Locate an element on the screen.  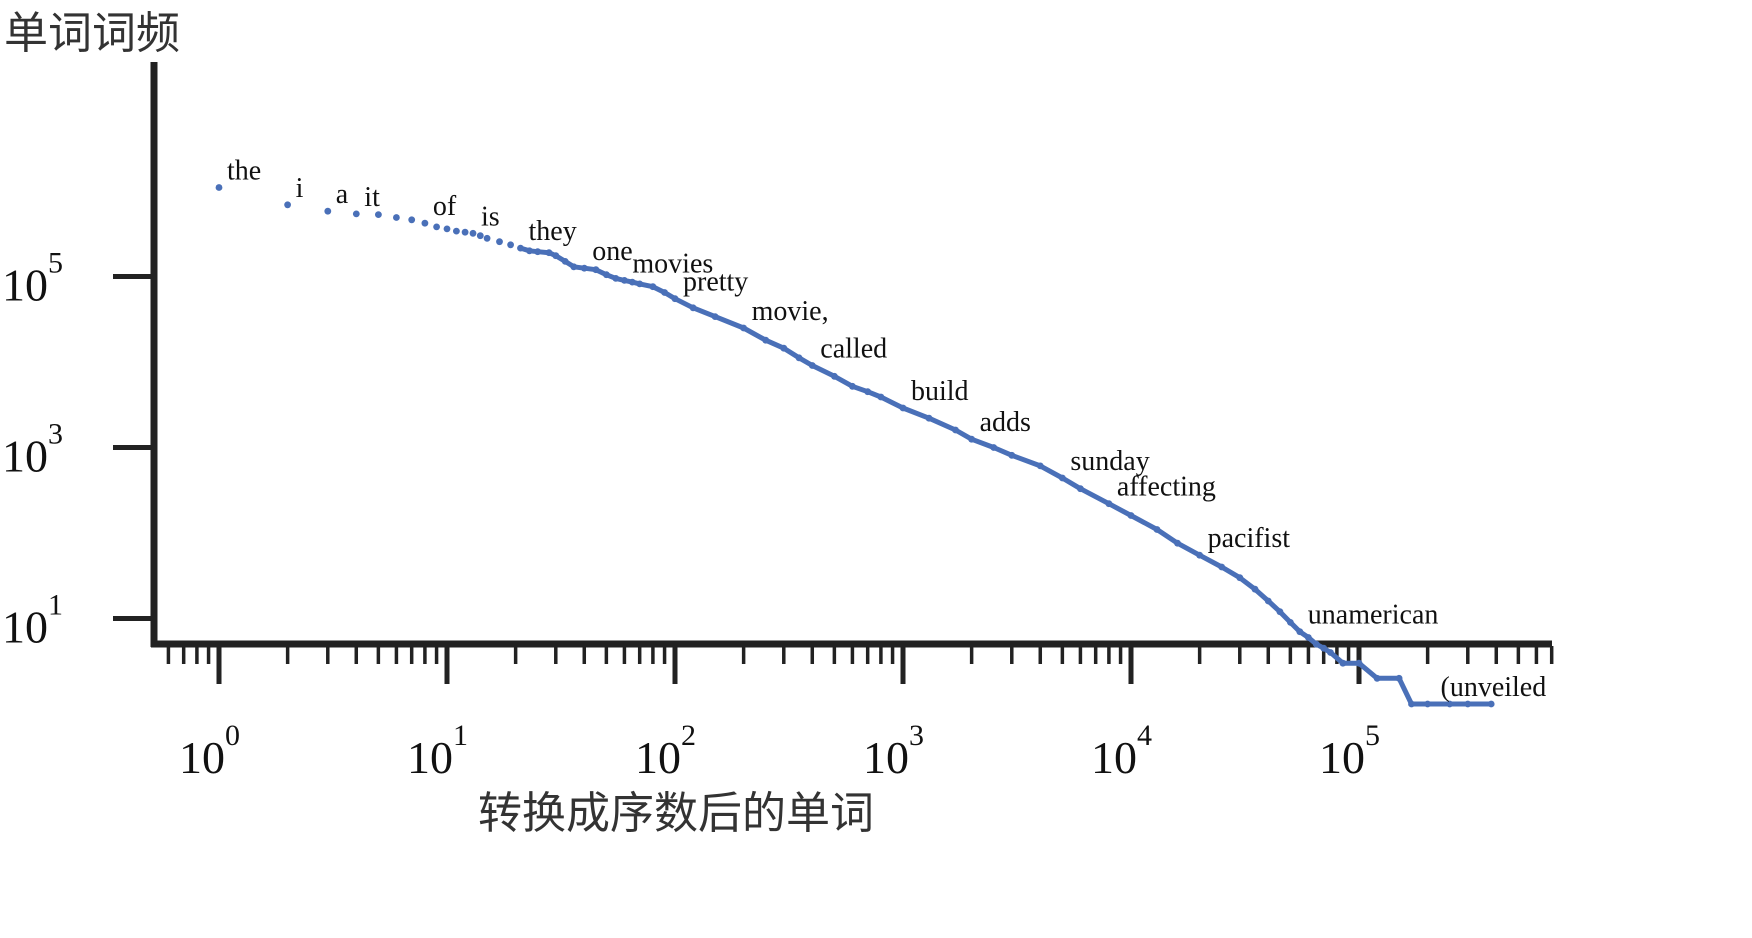
word-label: a is located at coordinates (342, 194).